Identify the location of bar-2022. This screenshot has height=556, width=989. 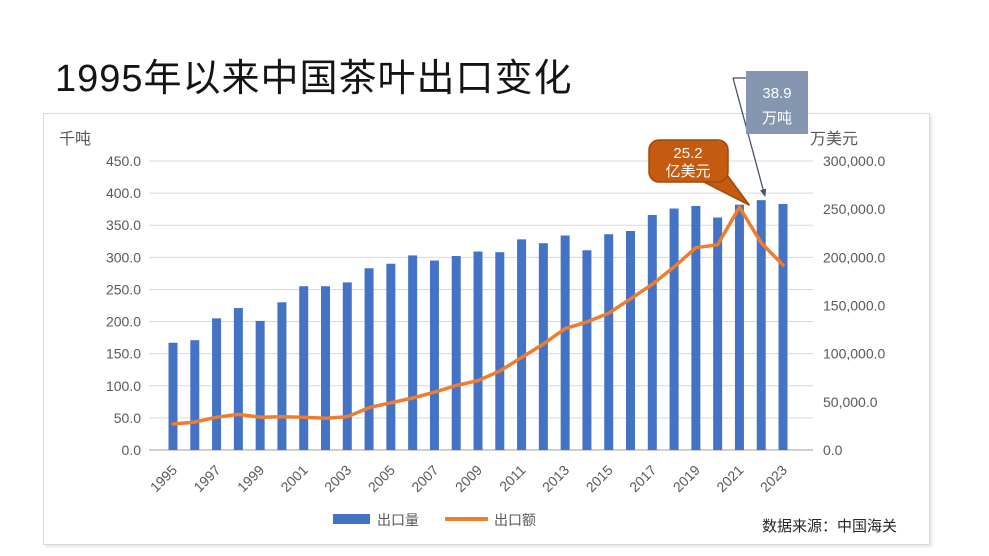
(761, 325).